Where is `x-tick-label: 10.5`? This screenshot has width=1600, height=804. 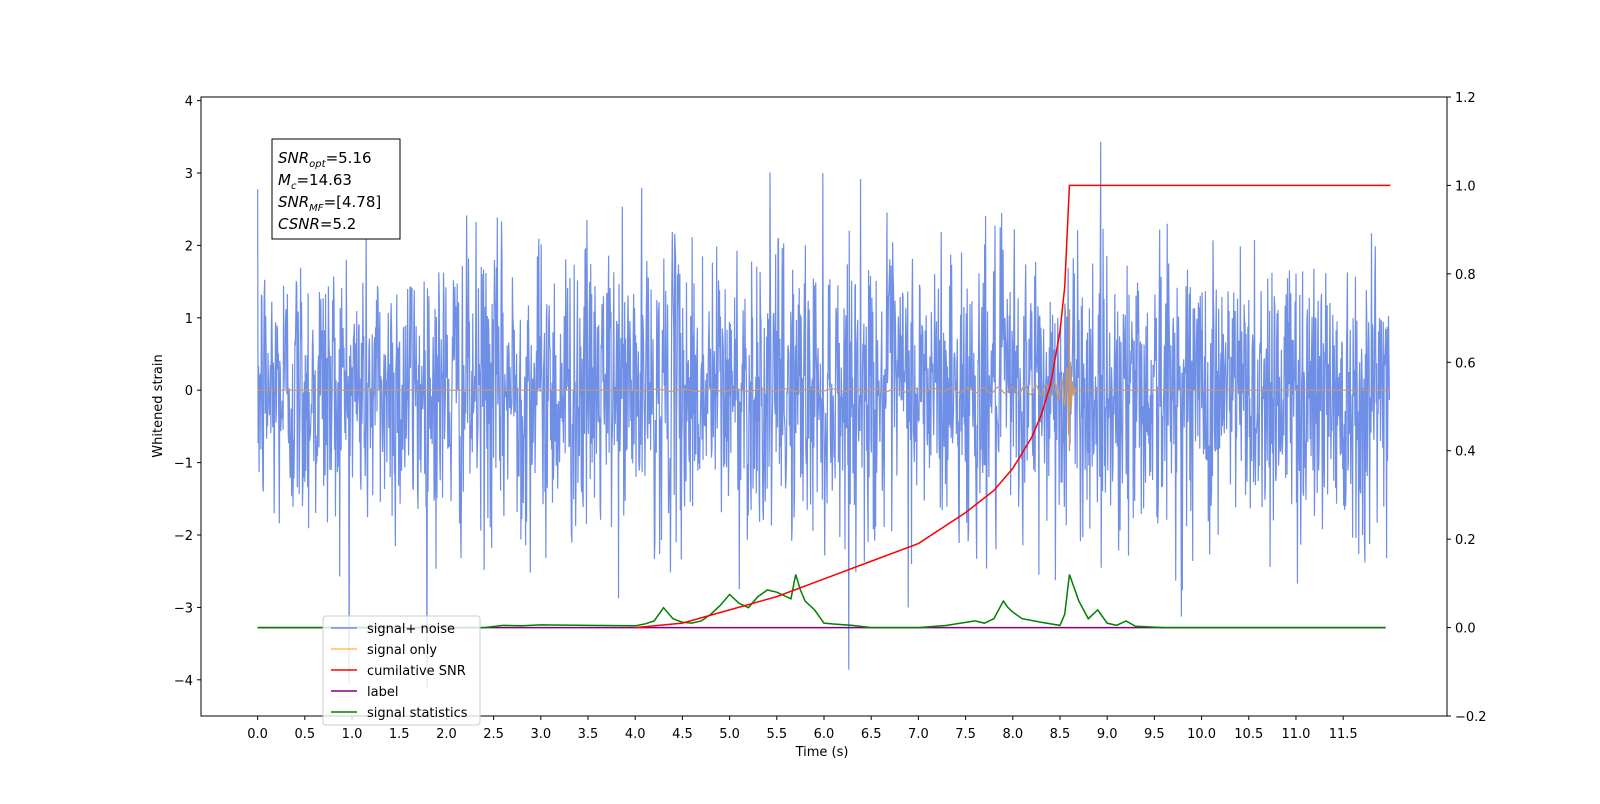 x-tick-label: 10.5 is located at coordinates (1248, 734).